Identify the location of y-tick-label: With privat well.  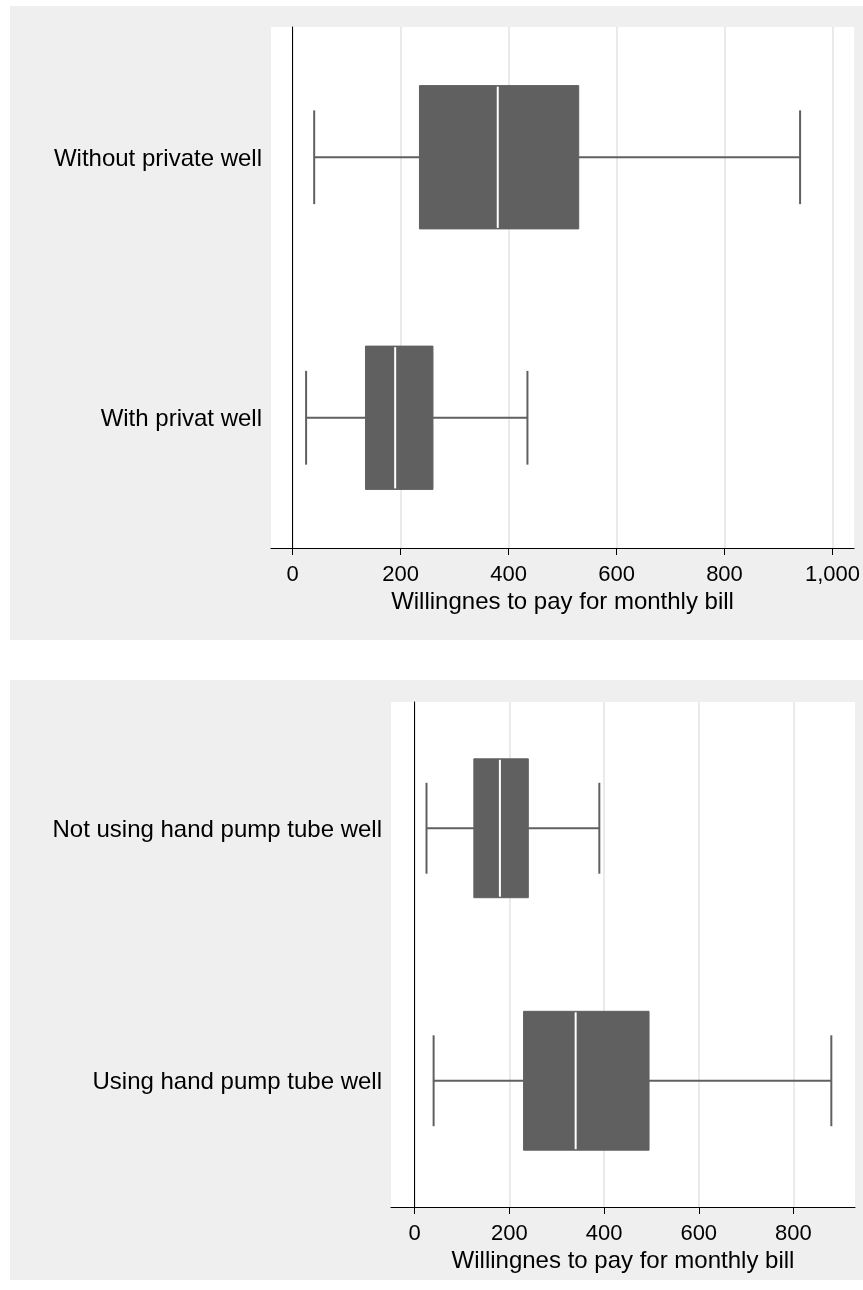
(181, 418).